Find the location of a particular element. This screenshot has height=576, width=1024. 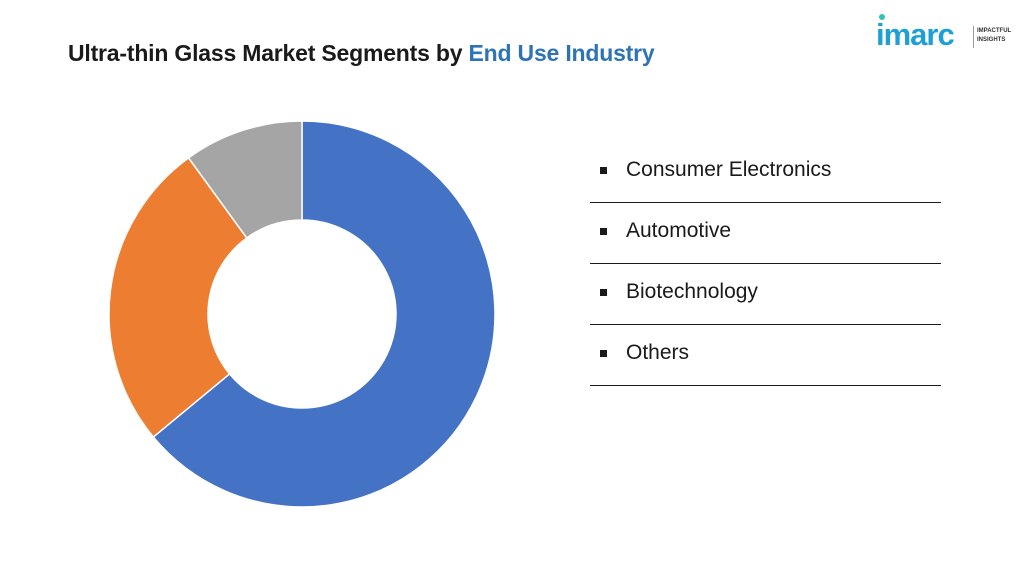

logo-brand: imarc is located at coordinates (915, 34).